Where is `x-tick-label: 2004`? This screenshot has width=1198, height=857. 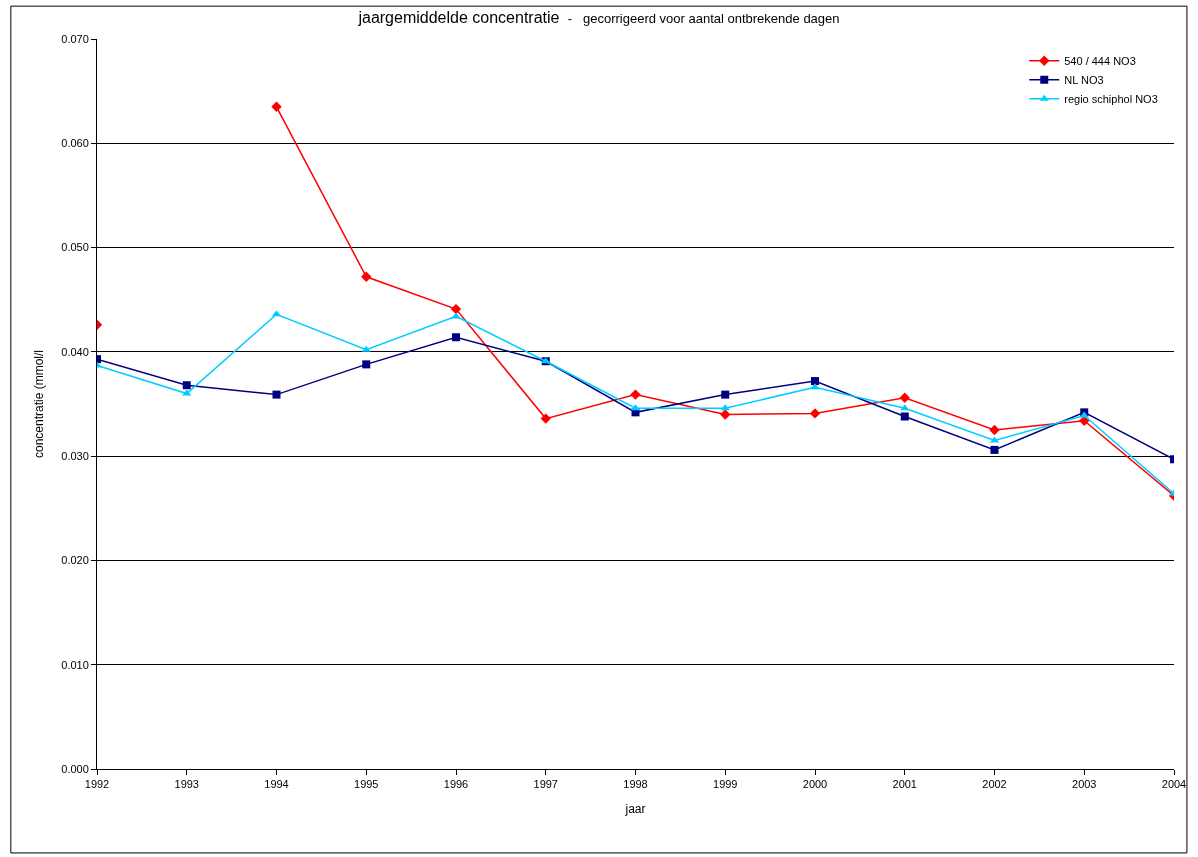
x-tick-label: 2004 is located at coordinates (1174, 784).